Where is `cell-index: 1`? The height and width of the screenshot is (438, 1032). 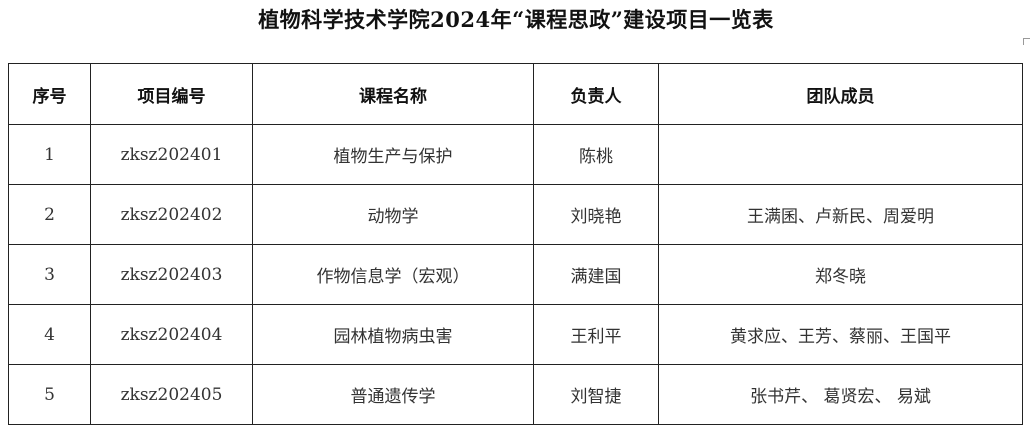 cell-index: 1 is located at coordinates (49, 154).